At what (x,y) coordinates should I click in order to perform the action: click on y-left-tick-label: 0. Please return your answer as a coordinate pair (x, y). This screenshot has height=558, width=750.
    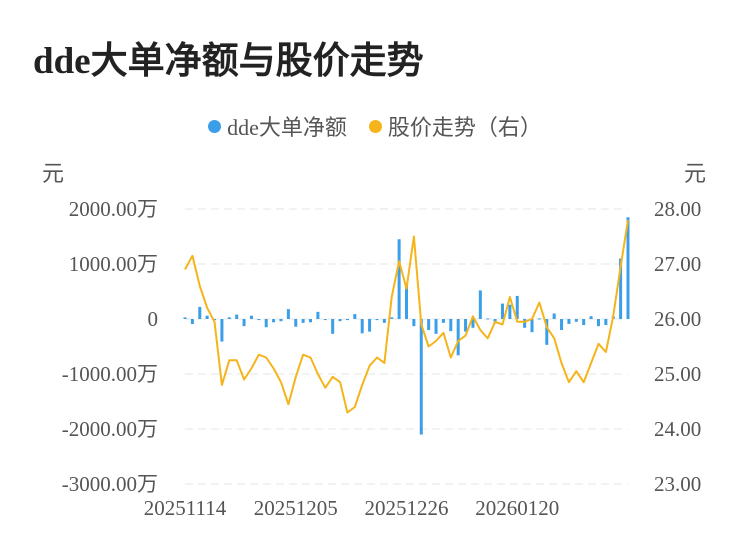
    Looking at the image, I should click on (153, 319).